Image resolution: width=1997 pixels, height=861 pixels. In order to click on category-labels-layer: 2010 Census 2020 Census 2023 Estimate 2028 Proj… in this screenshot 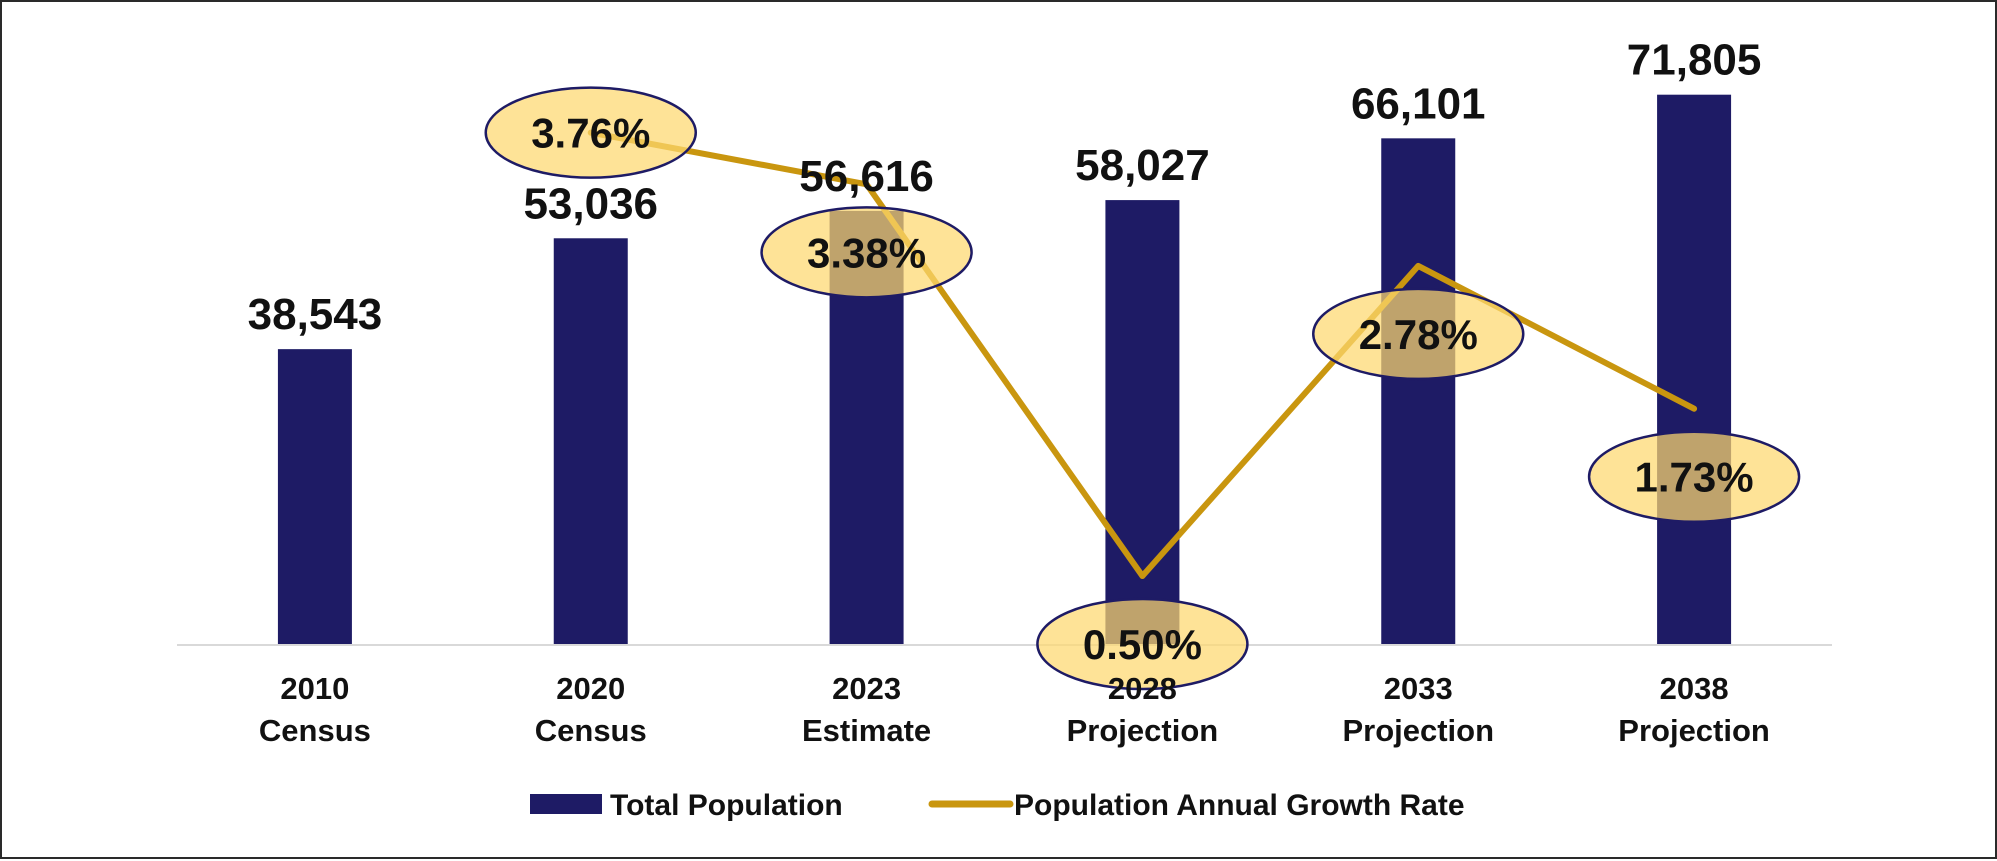, I will do `click(1014, 709)`.